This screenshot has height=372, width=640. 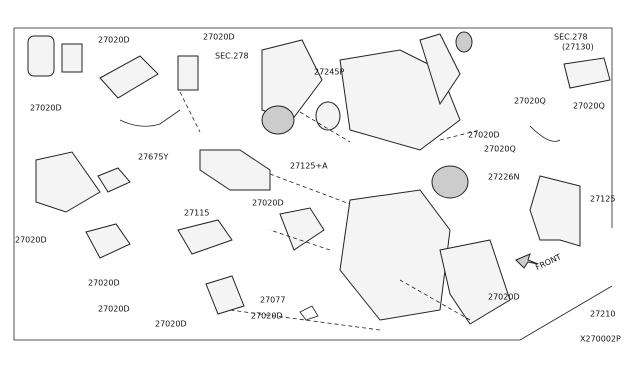 I want to click on part-label: 27245P, so click(x=329, y=72).